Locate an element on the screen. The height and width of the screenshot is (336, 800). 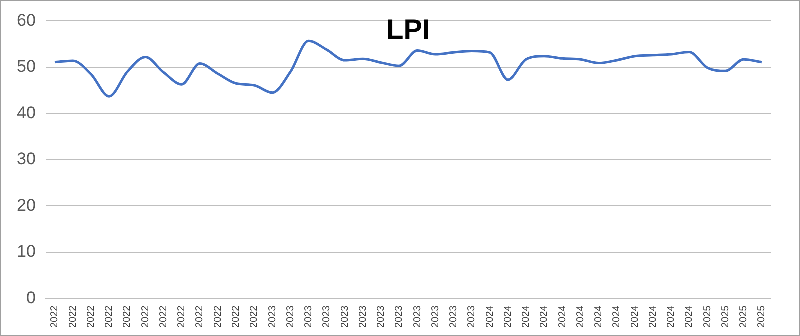
y-tick-label: 20 is located at coordinates (26, 205).